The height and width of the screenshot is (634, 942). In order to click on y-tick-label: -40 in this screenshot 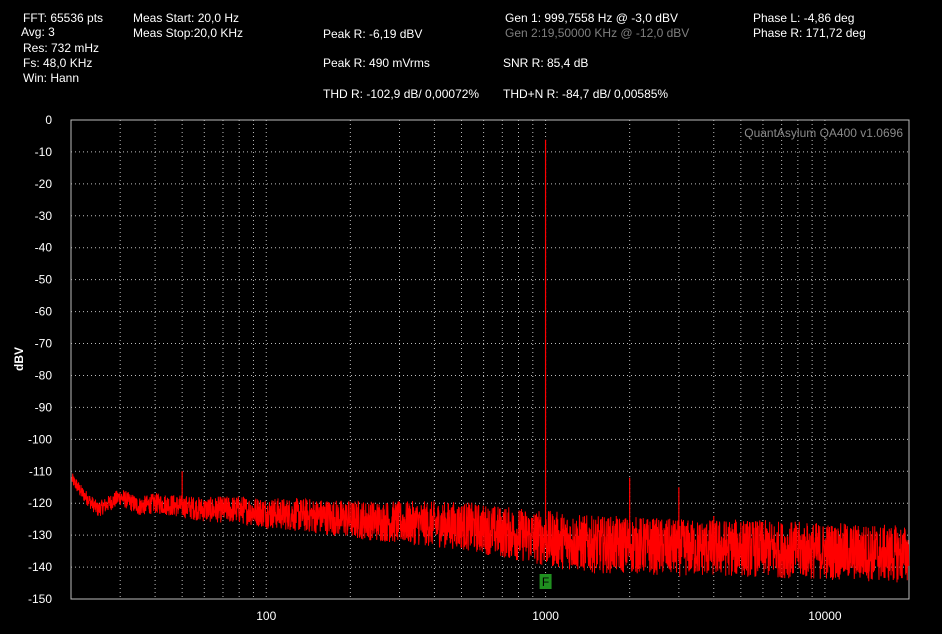, I will do `click(44, 248)`.